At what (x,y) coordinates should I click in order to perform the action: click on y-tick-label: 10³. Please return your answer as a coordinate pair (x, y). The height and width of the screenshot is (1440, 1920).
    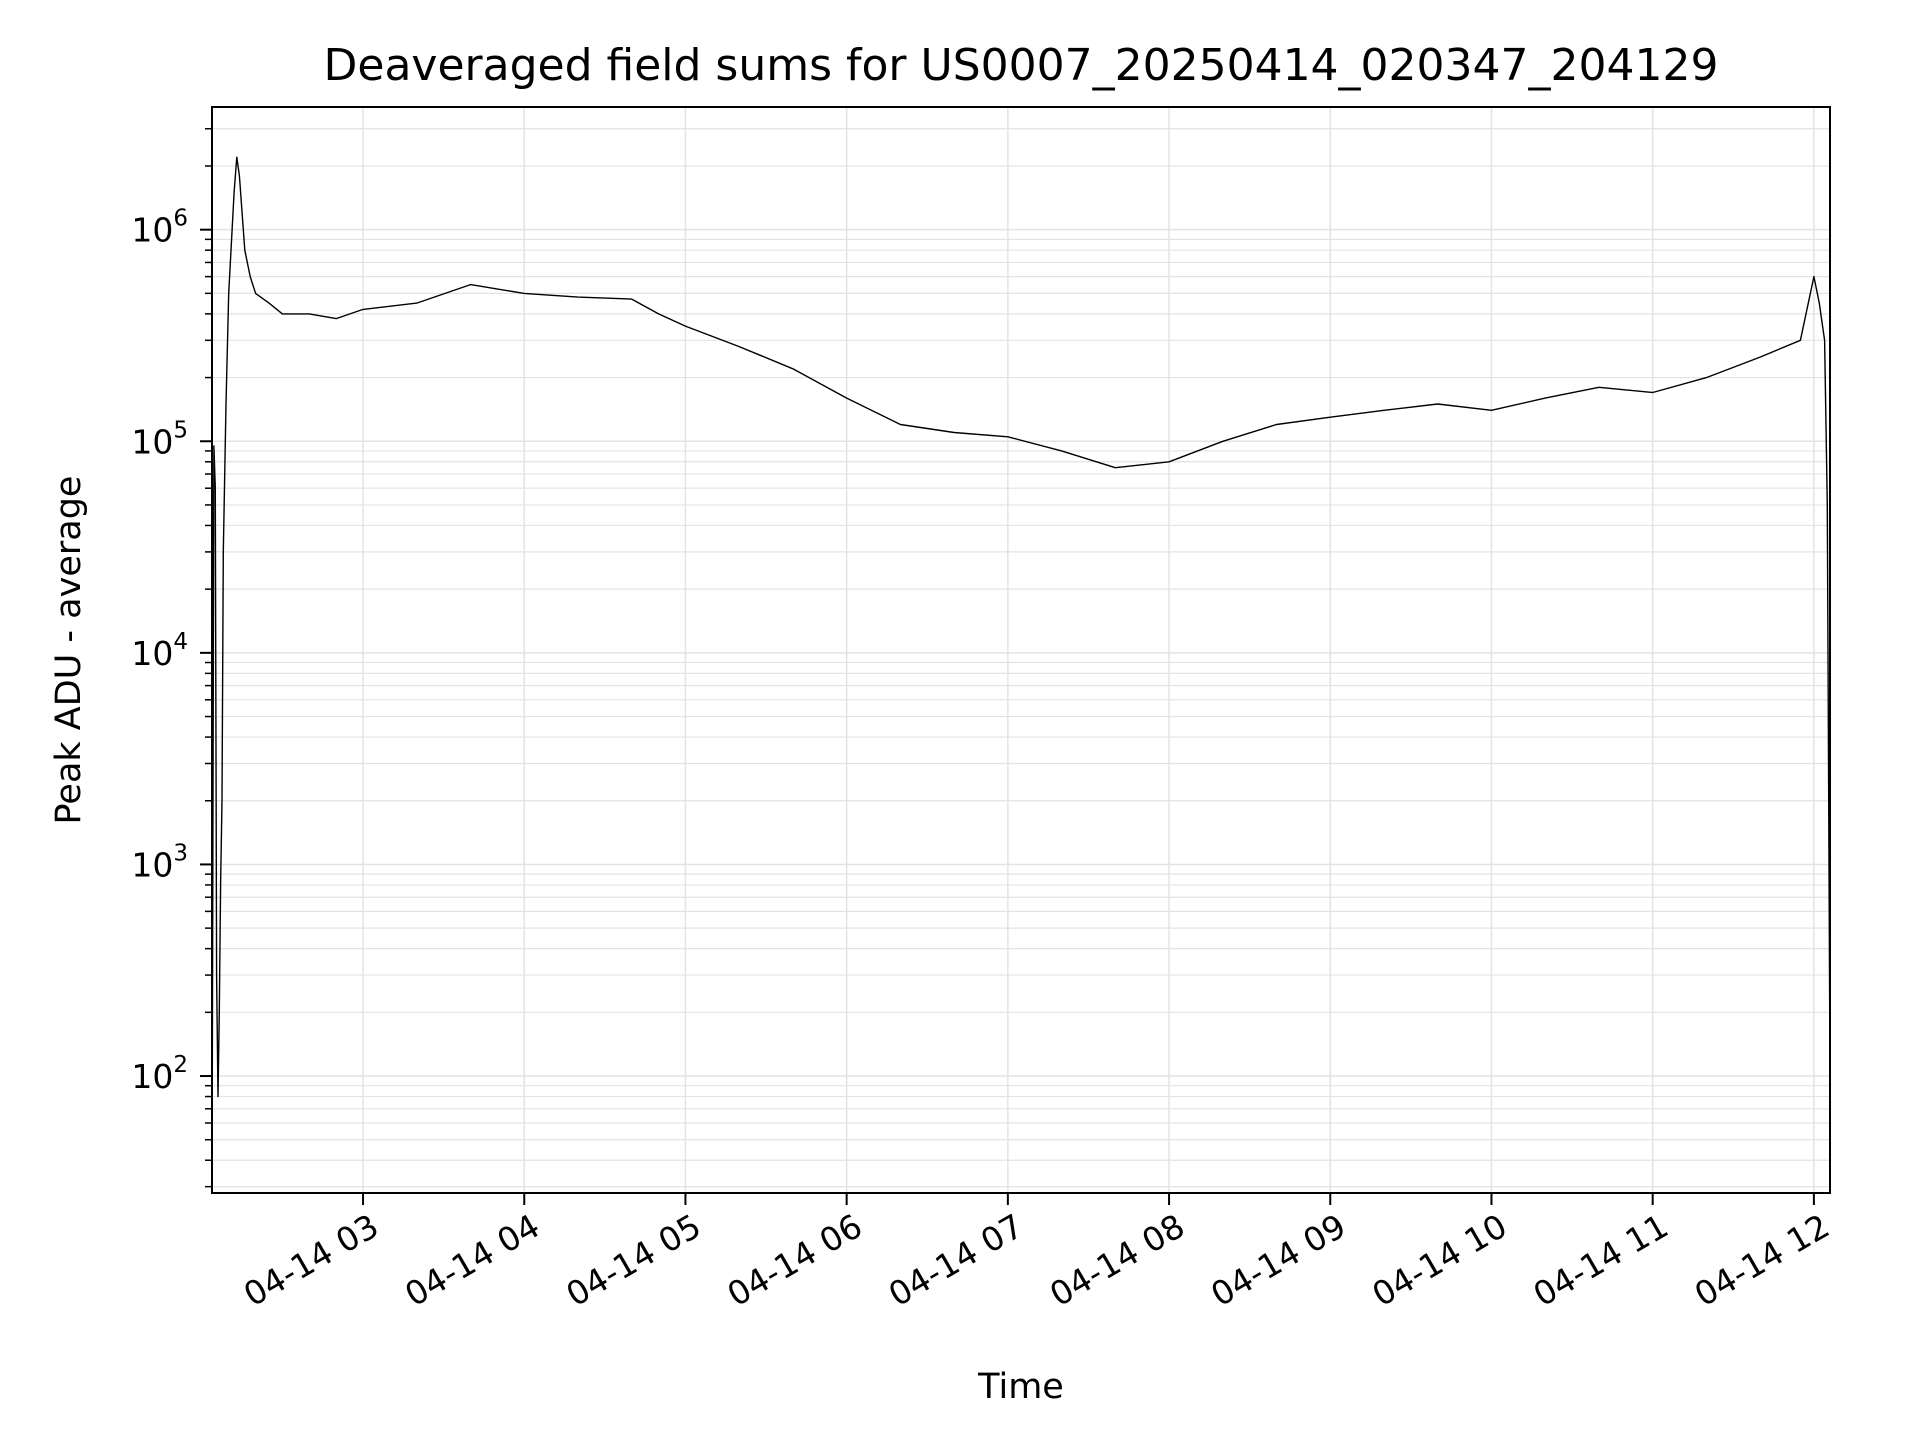
    Looking at the image, I should click on (159, 862).